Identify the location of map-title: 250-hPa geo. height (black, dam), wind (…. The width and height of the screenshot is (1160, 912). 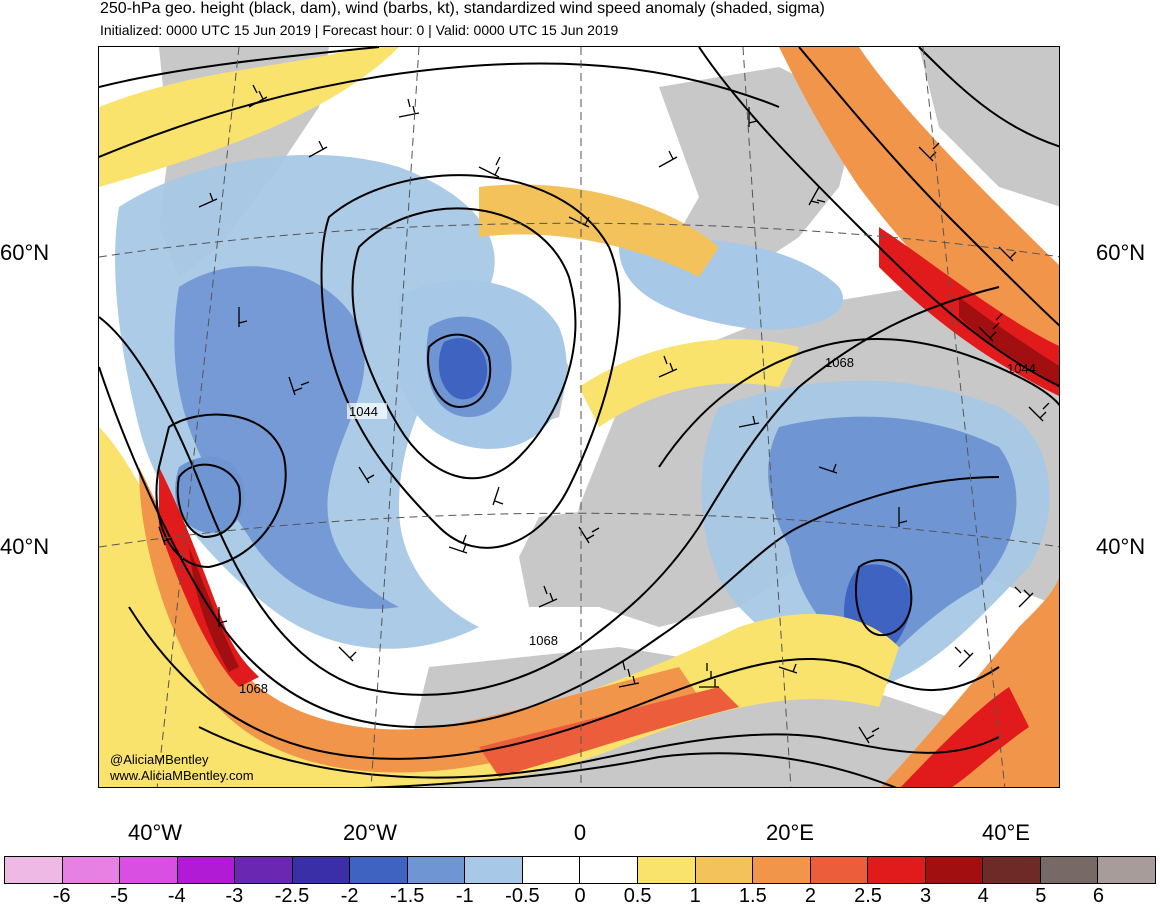
(462, 8).